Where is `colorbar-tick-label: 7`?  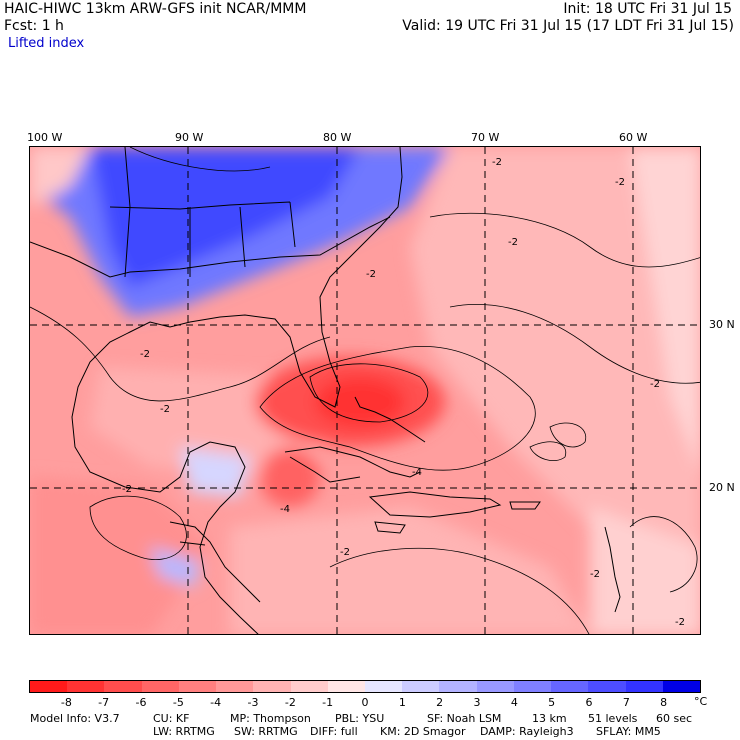 colorbar-tick-label: 7 is located at coordinates (626, 702).